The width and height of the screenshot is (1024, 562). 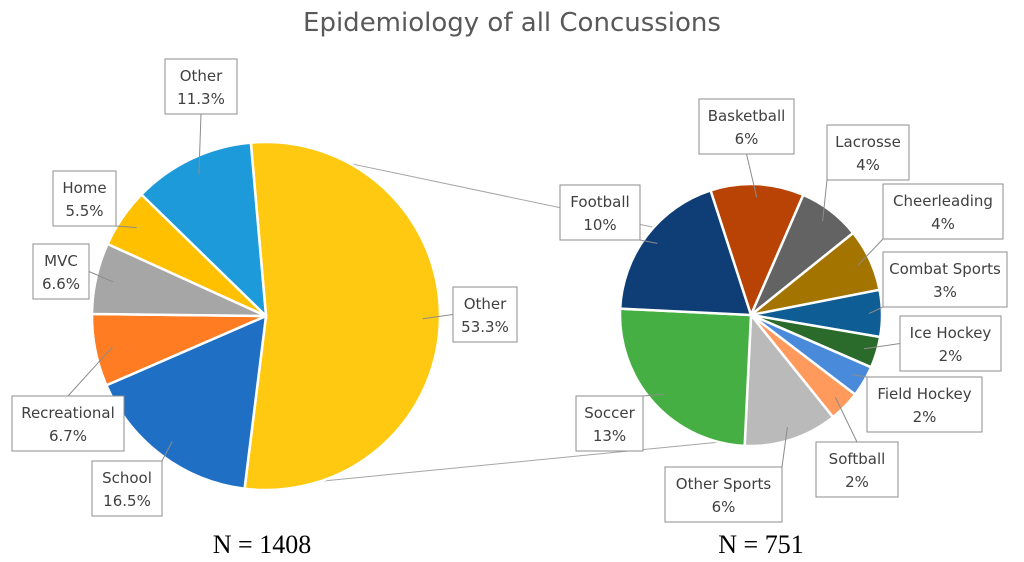 What do you see at coordinates (127, 501) in the screenshot?
I see `main-pie-value-label-school-1: 16.5%` at bounding box center [127, 501].